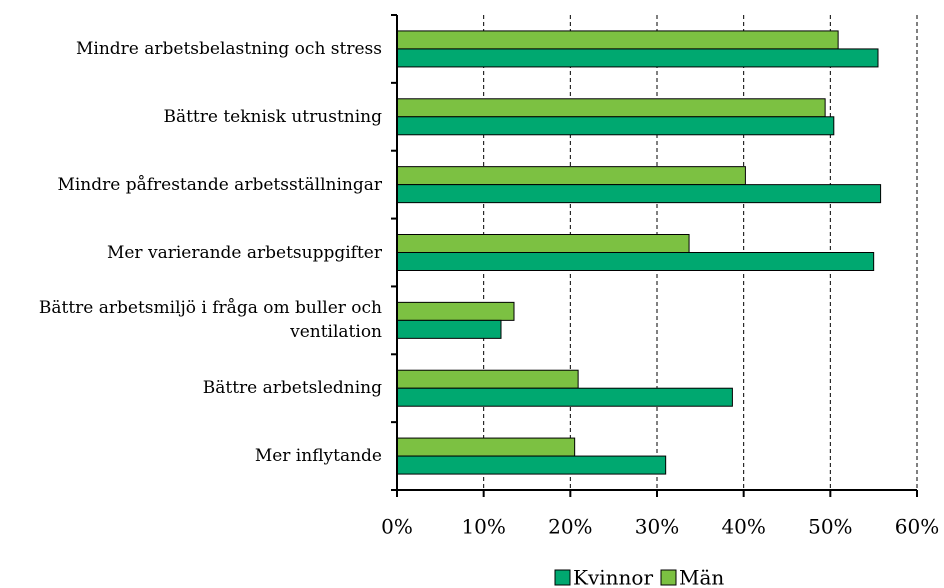 The width and height of the screenshot is (944, 588). I want to click on x-tick-label: 20%, so click(570, 527).